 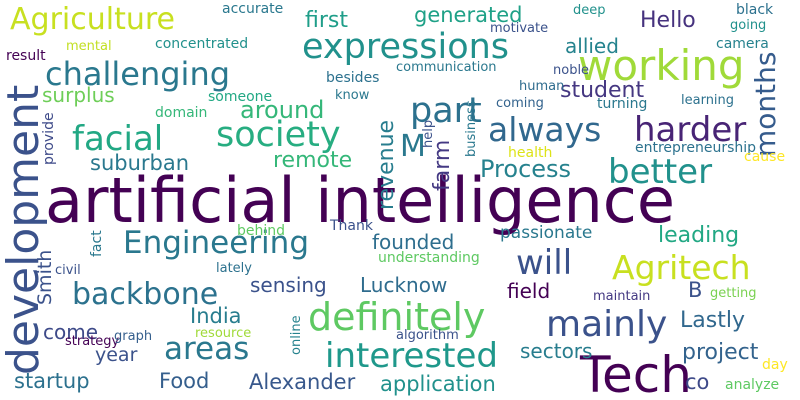 I want to click on word-resource: resource, so click(x=223, y=333).